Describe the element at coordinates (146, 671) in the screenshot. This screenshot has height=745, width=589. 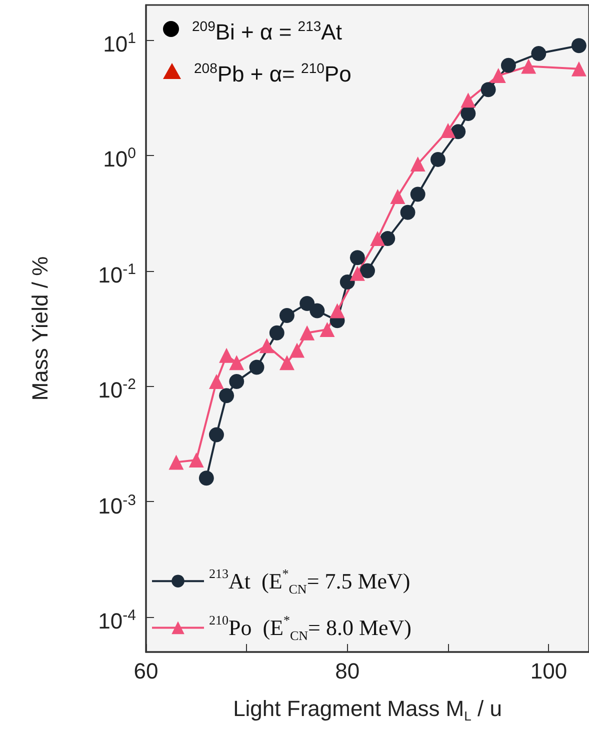
I see `x-tick-label: 60` at that location.